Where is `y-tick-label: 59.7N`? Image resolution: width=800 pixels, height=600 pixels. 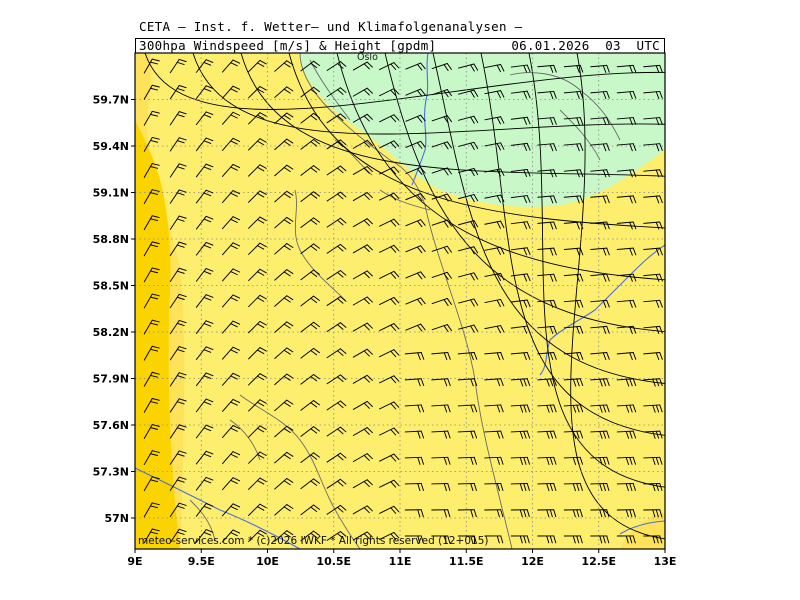 y-tick-label: 59.7N is located at coordinates (111, 100).